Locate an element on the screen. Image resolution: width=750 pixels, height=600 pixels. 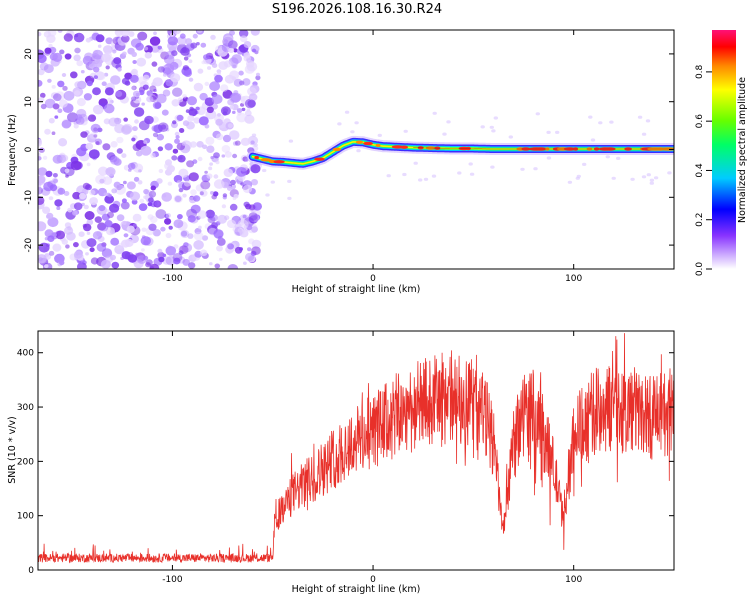
colorbar-gradient is located at coordinates (724, 149).